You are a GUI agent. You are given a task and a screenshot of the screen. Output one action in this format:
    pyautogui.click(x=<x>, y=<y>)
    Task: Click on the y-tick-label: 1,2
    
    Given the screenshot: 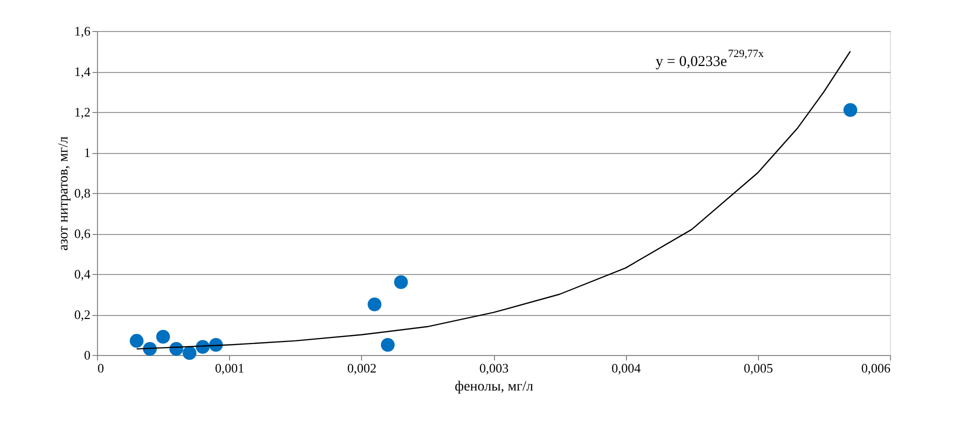 What is the action you would take?
    pyautogui.click(x=82, y=112)
    